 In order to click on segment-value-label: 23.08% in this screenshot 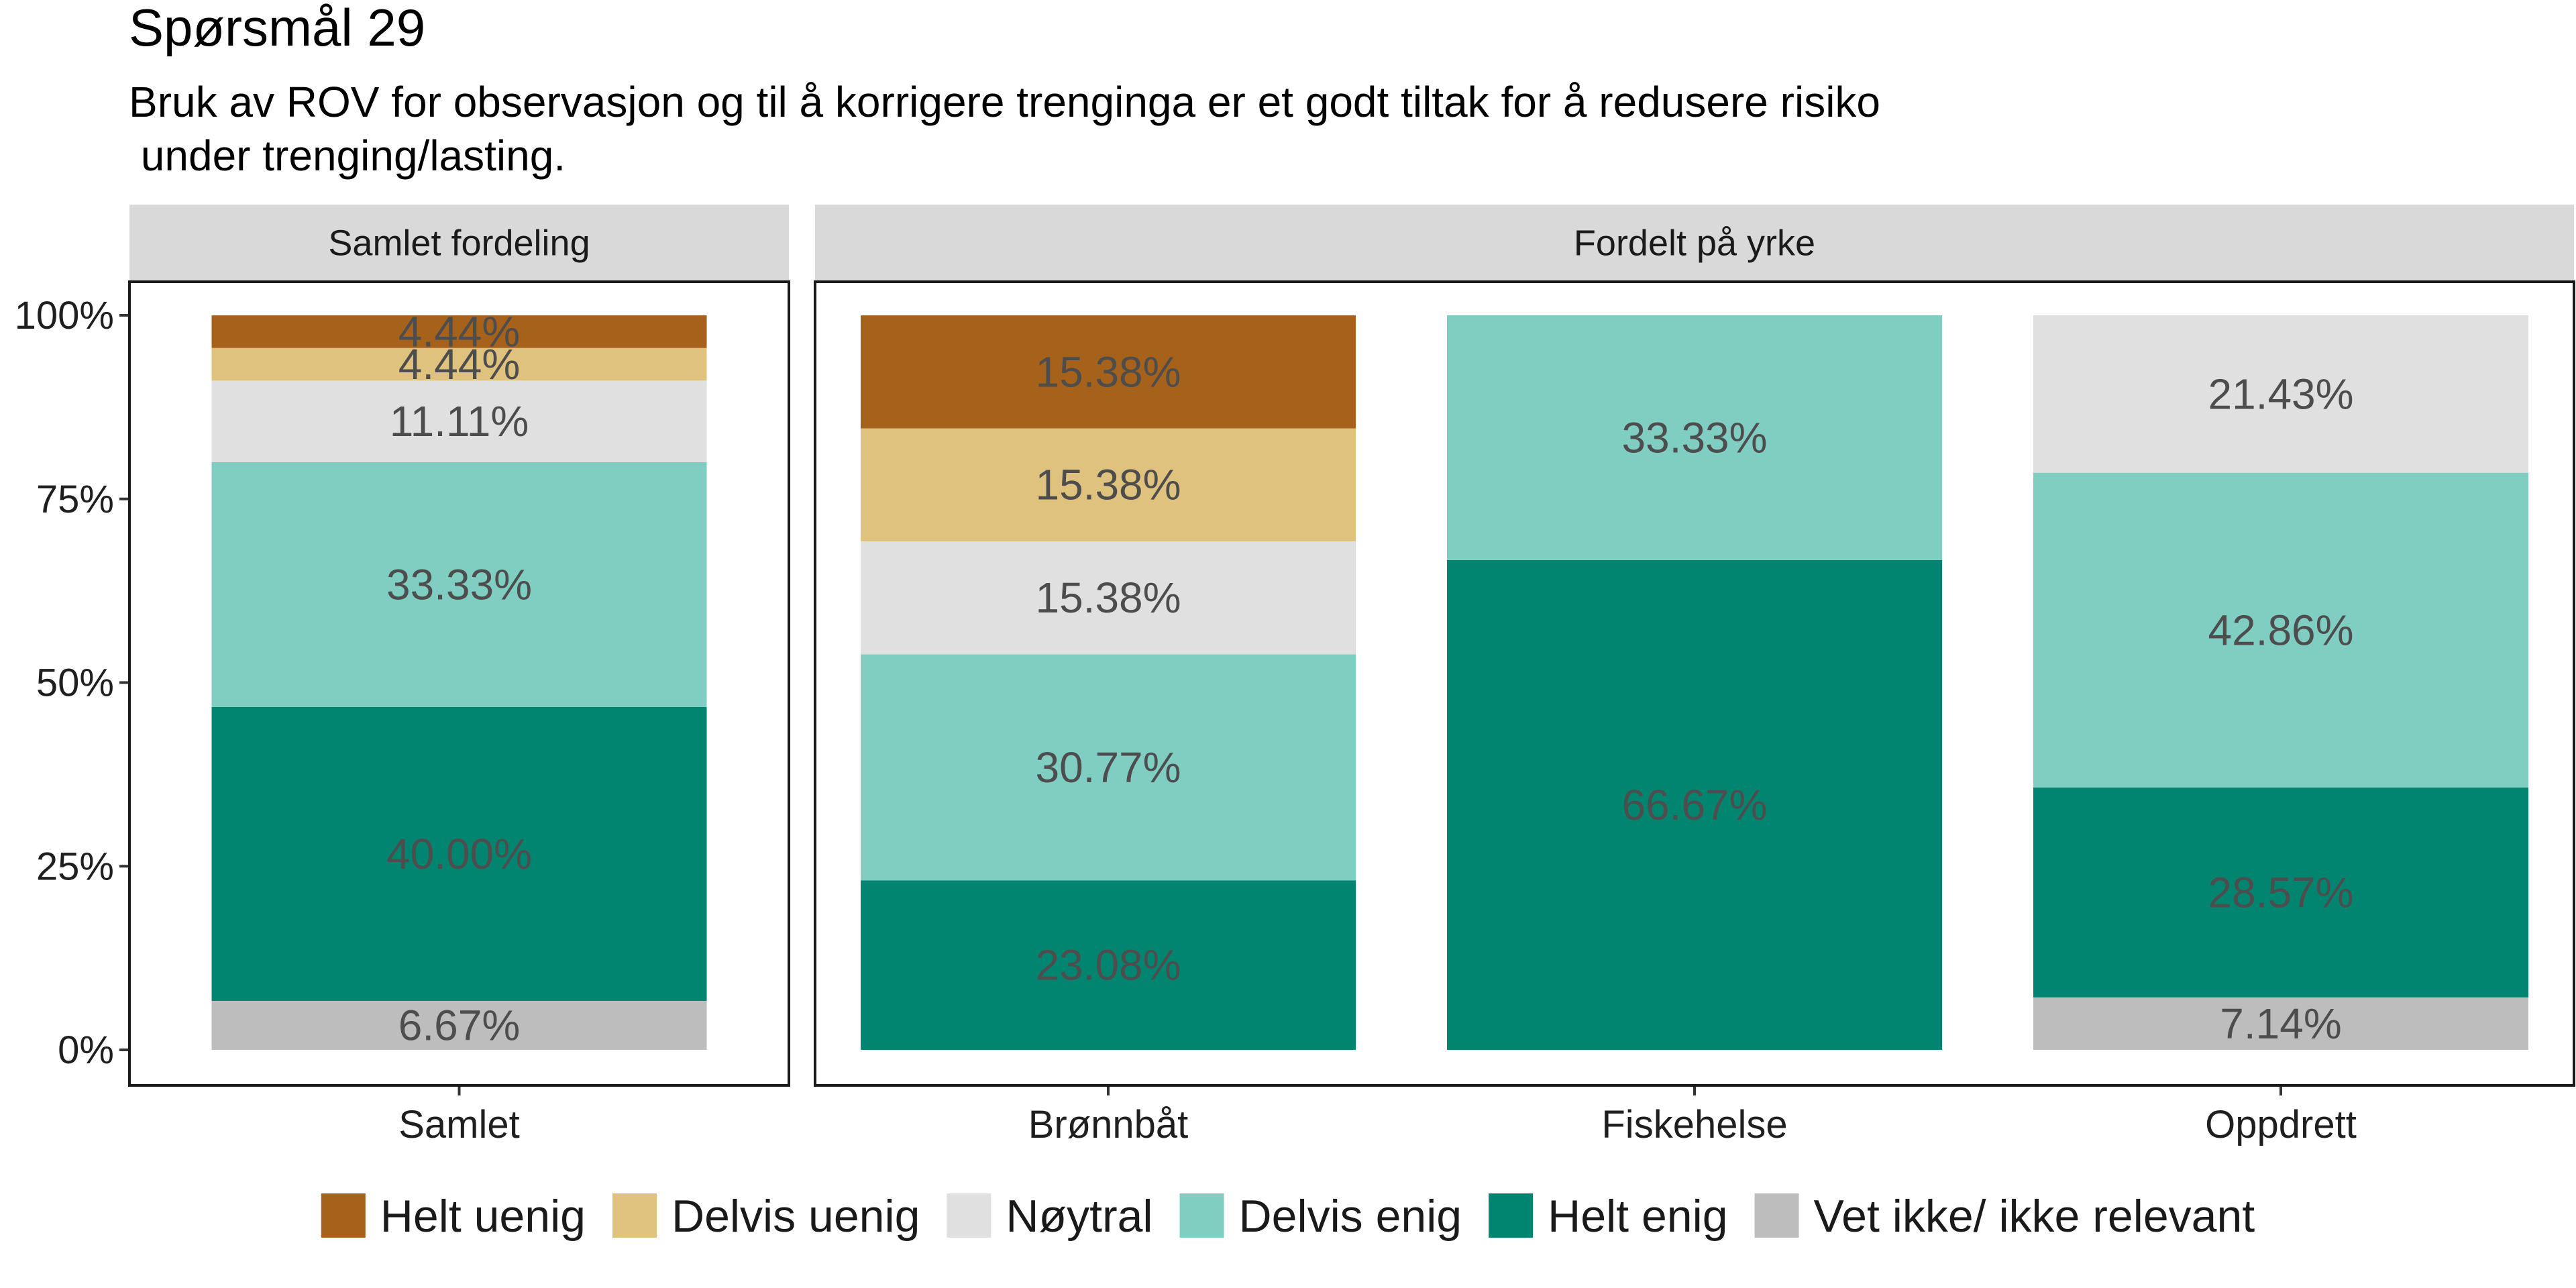, I will do `click(1108, 965)`.